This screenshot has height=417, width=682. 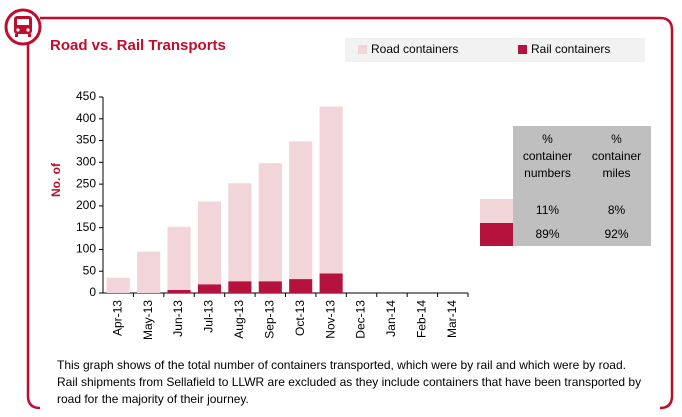 What do you see at coordinates (422, 319) in the screenshot?
I see `x-tick-label: Feb-14` at bounding box center [422, 319].